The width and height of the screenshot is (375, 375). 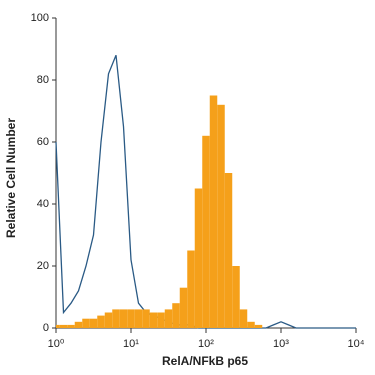 What do you see at coordinates (43, 204) in the screenshot?
I see `y-tick-label: 40` at bounding box center [43, 204].